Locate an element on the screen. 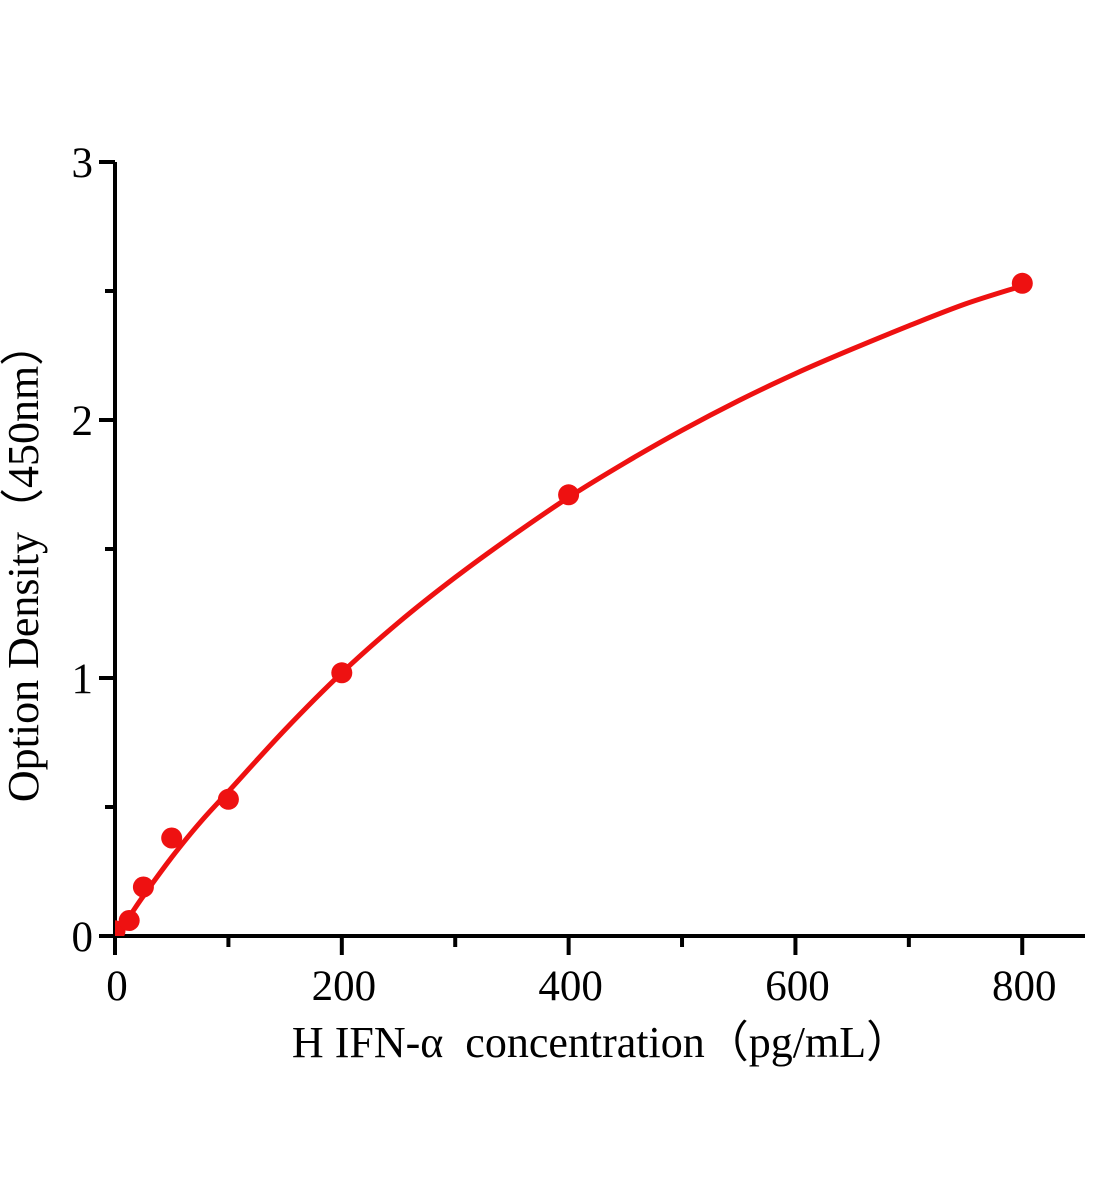 The image size is (1104, 1200). y-tick-label: 1 is located at coordinates (83, 679).